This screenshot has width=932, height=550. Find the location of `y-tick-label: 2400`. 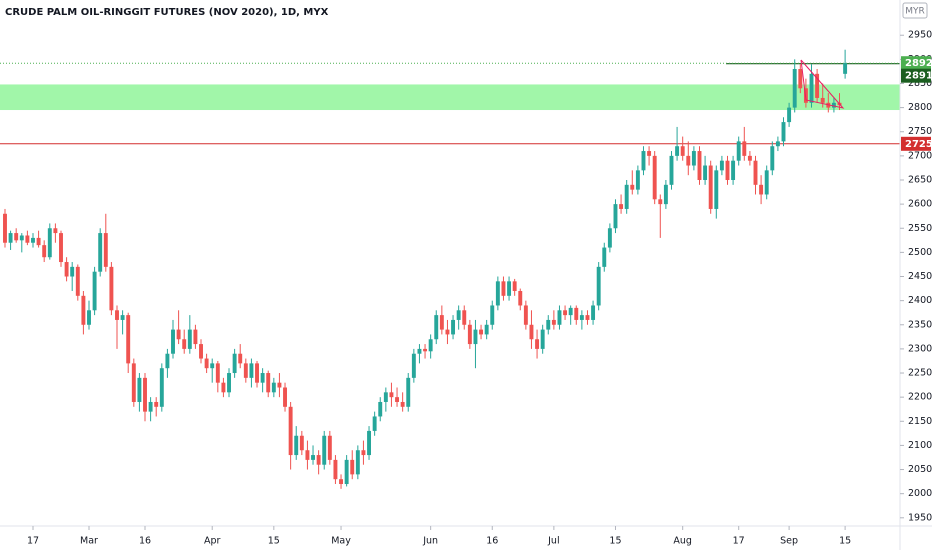

y-tick-label: 2400 is located at coordinates (920, 300).